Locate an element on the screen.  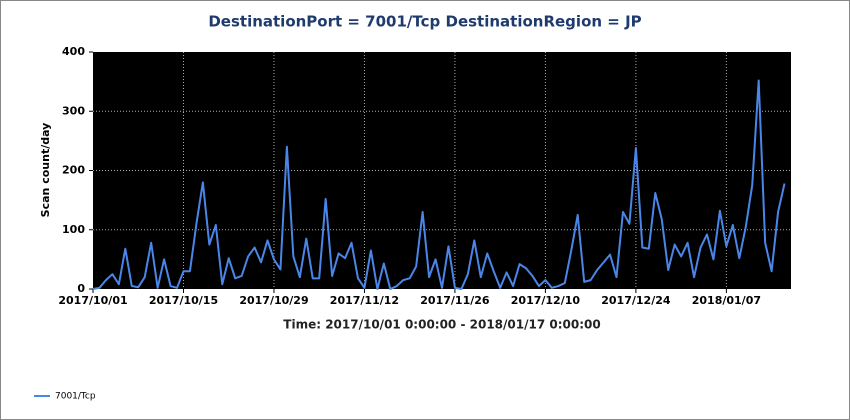
x-tick-label: 2017/12/10 is located at coordinates (546, 300).